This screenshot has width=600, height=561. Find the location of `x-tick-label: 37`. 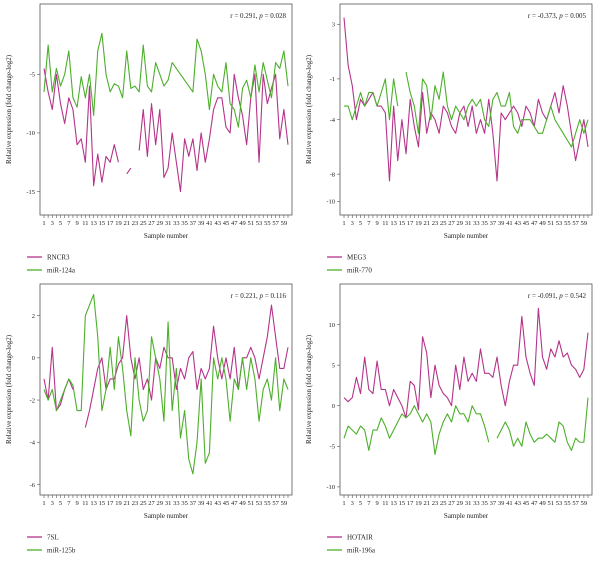

x-tick-label: 37 is located at coordinates (493, 223).